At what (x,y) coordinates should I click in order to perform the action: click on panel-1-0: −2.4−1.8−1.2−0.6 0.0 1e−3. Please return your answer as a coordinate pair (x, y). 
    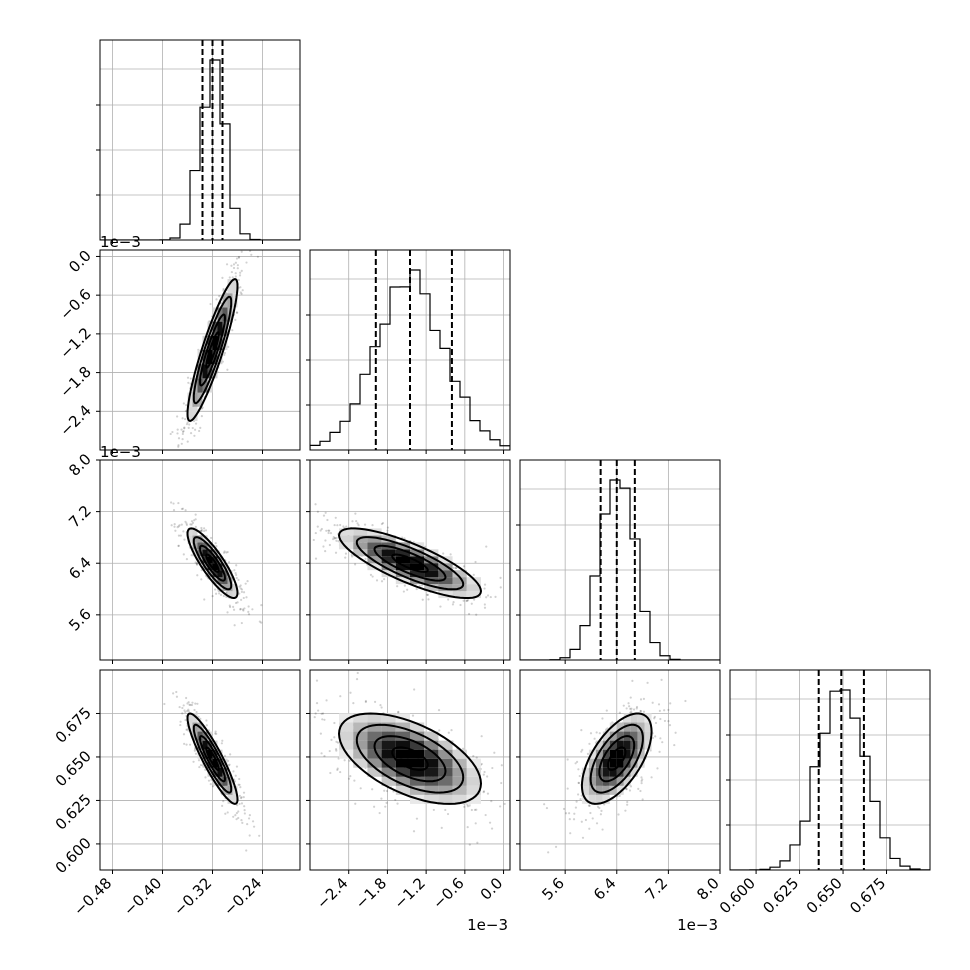
    Looking at the image, I should click on (178, 366).